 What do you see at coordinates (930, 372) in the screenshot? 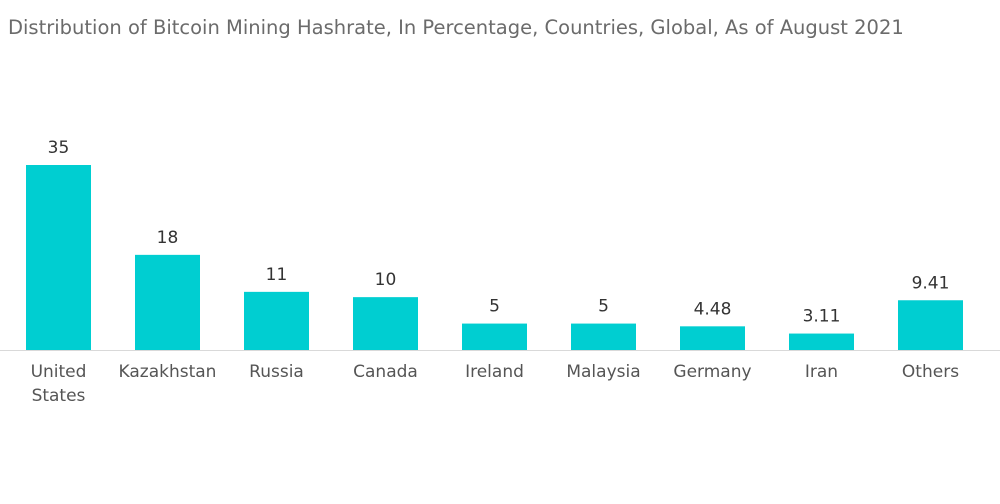
I see `category-label: Others` at bounding box center [930, 372].